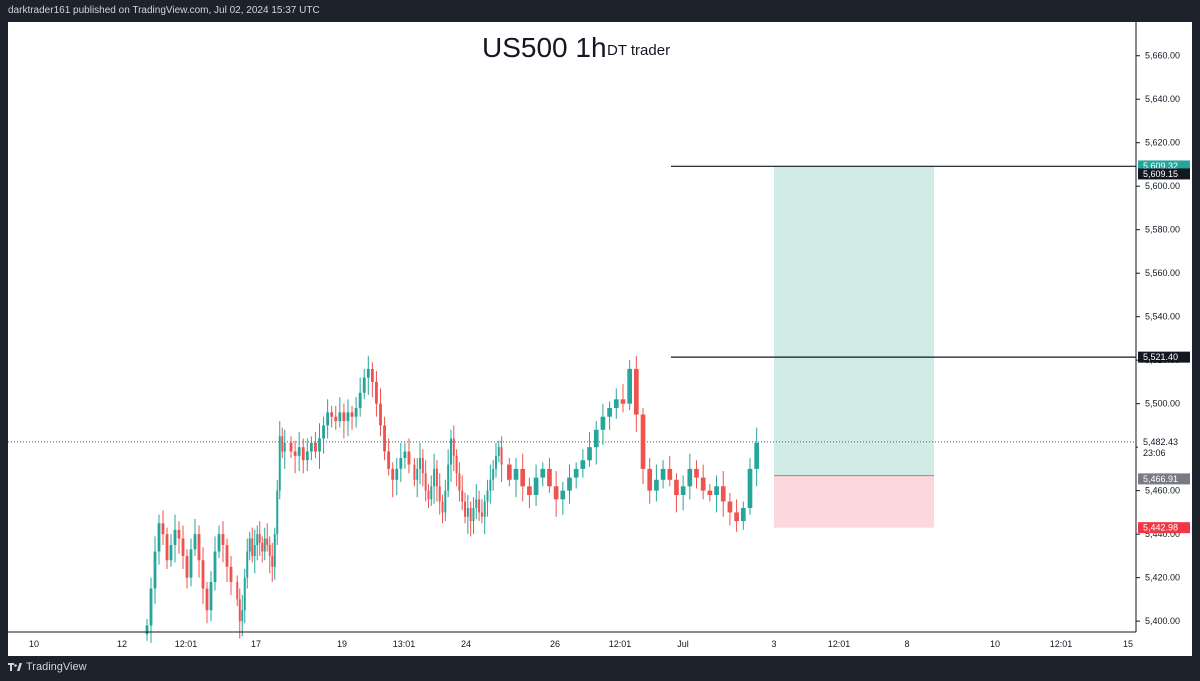 The height and width of the screenshot is (681, 1200). I want to click on current-price-tag, so click(1164, 447).